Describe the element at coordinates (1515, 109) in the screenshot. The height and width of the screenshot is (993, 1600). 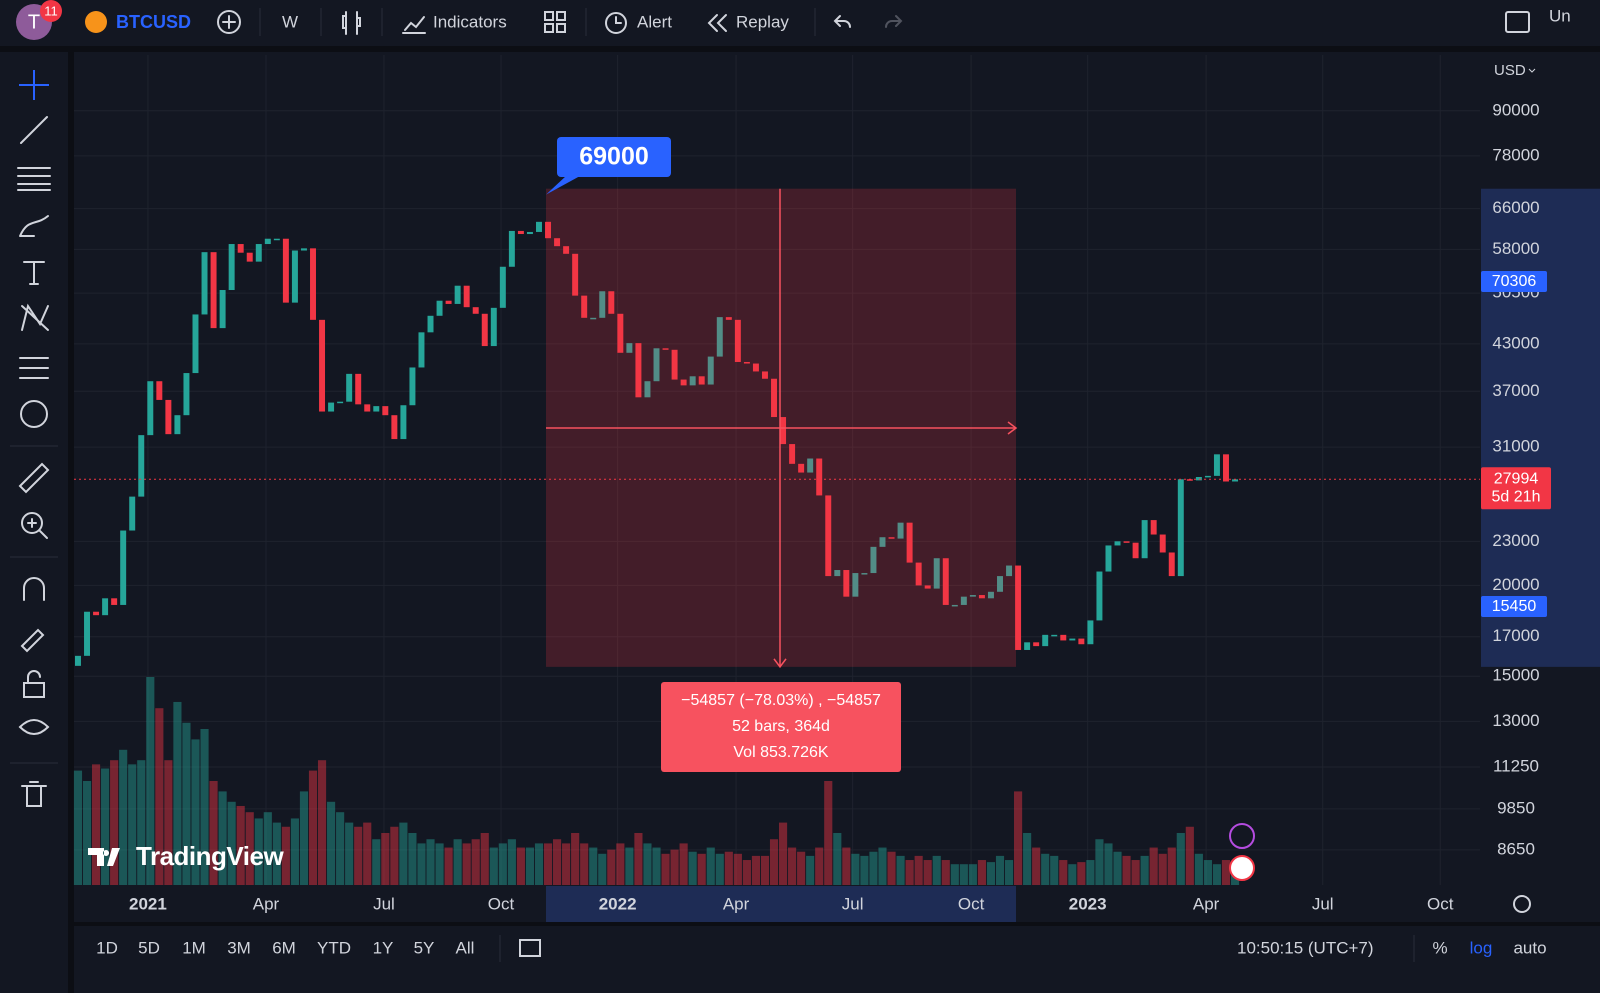
I see `y-tick-label: 90000` at that location.